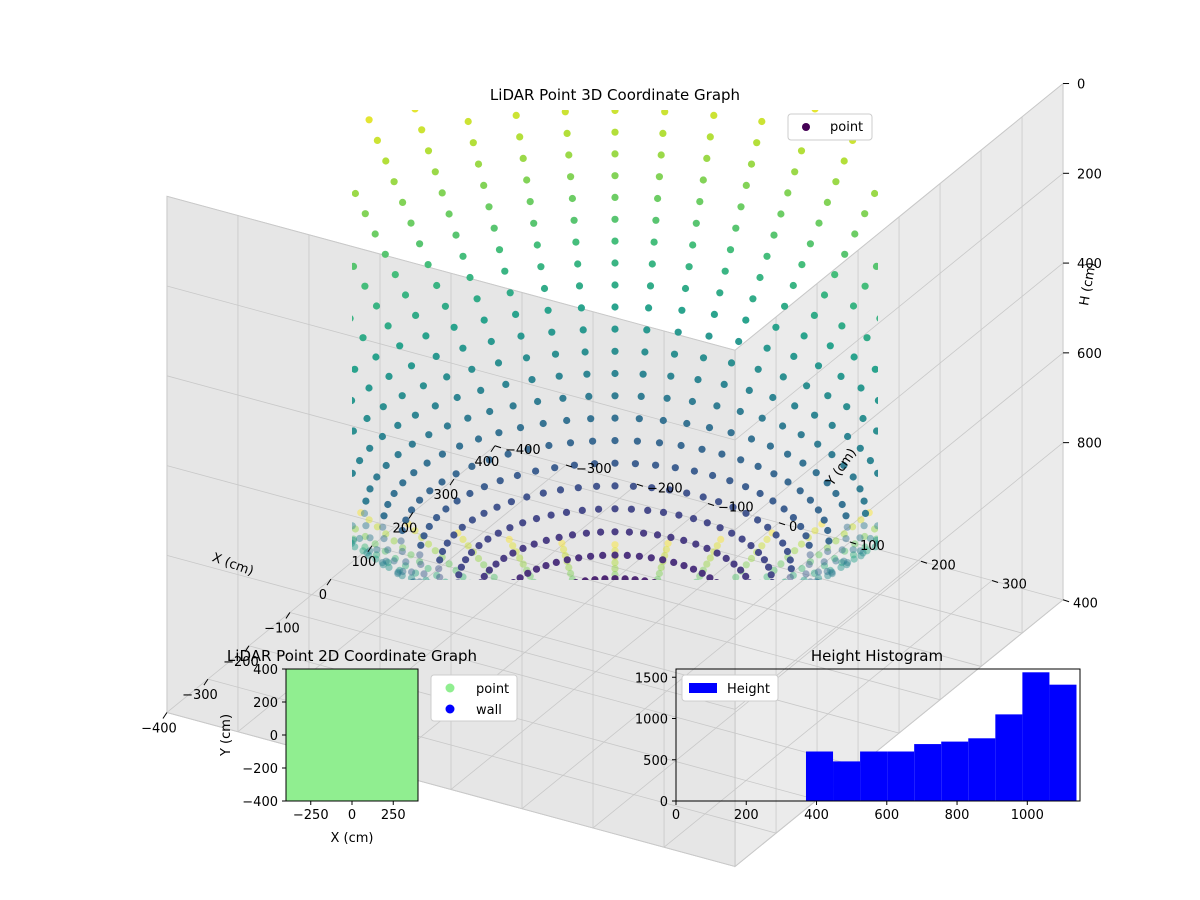 This screenshot has width=1200, height=900. I want to click on histogram-bar, so click(927, 772).